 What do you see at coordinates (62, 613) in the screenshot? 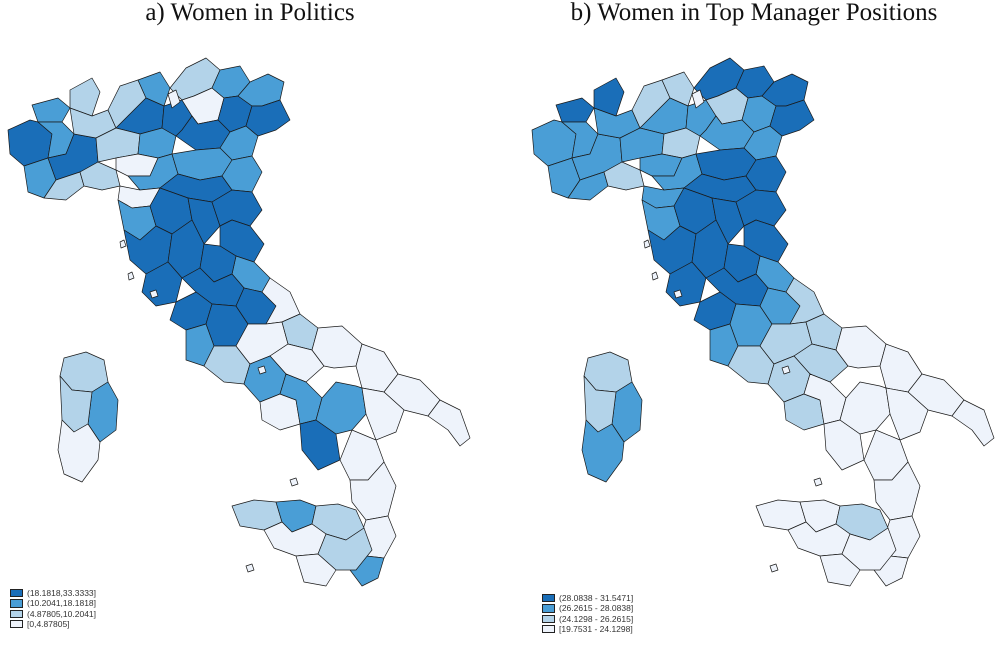
I see `legend-label: (4.87805,10.2041]` at bounding box center [62, 613].